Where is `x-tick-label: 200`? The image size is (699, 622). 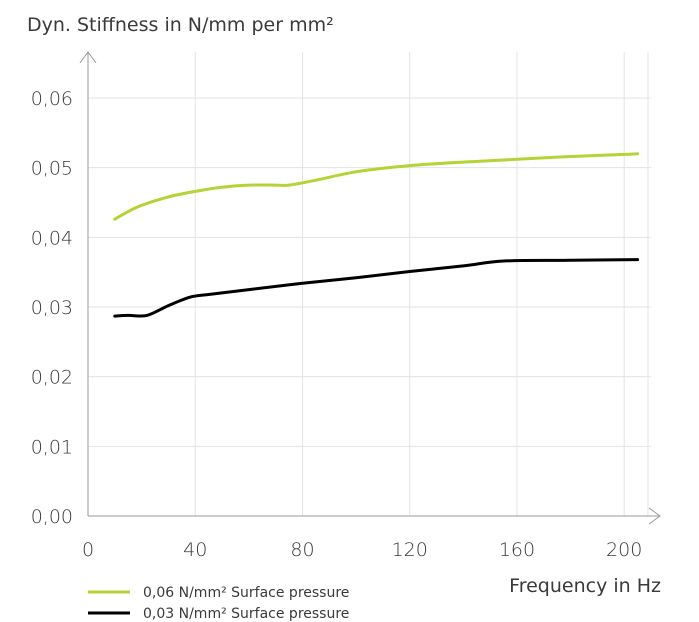
x-tick-label: 200 is located at coordinates (624, 550).